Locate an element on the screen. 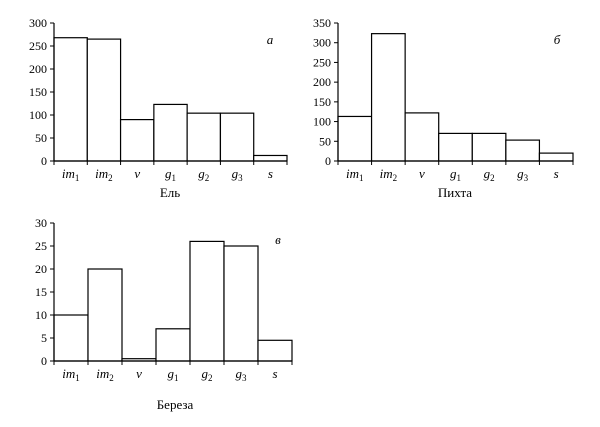  y-tick-label: 20 is located at coordinates (41, 269).